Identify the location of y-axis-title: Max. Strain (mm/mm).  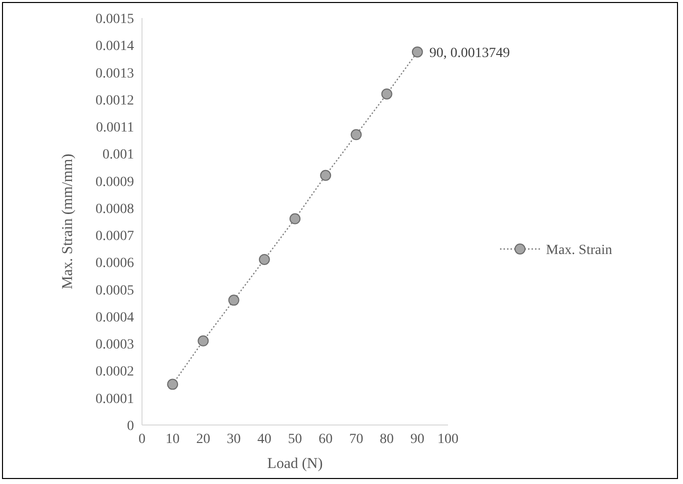
(68, 222).